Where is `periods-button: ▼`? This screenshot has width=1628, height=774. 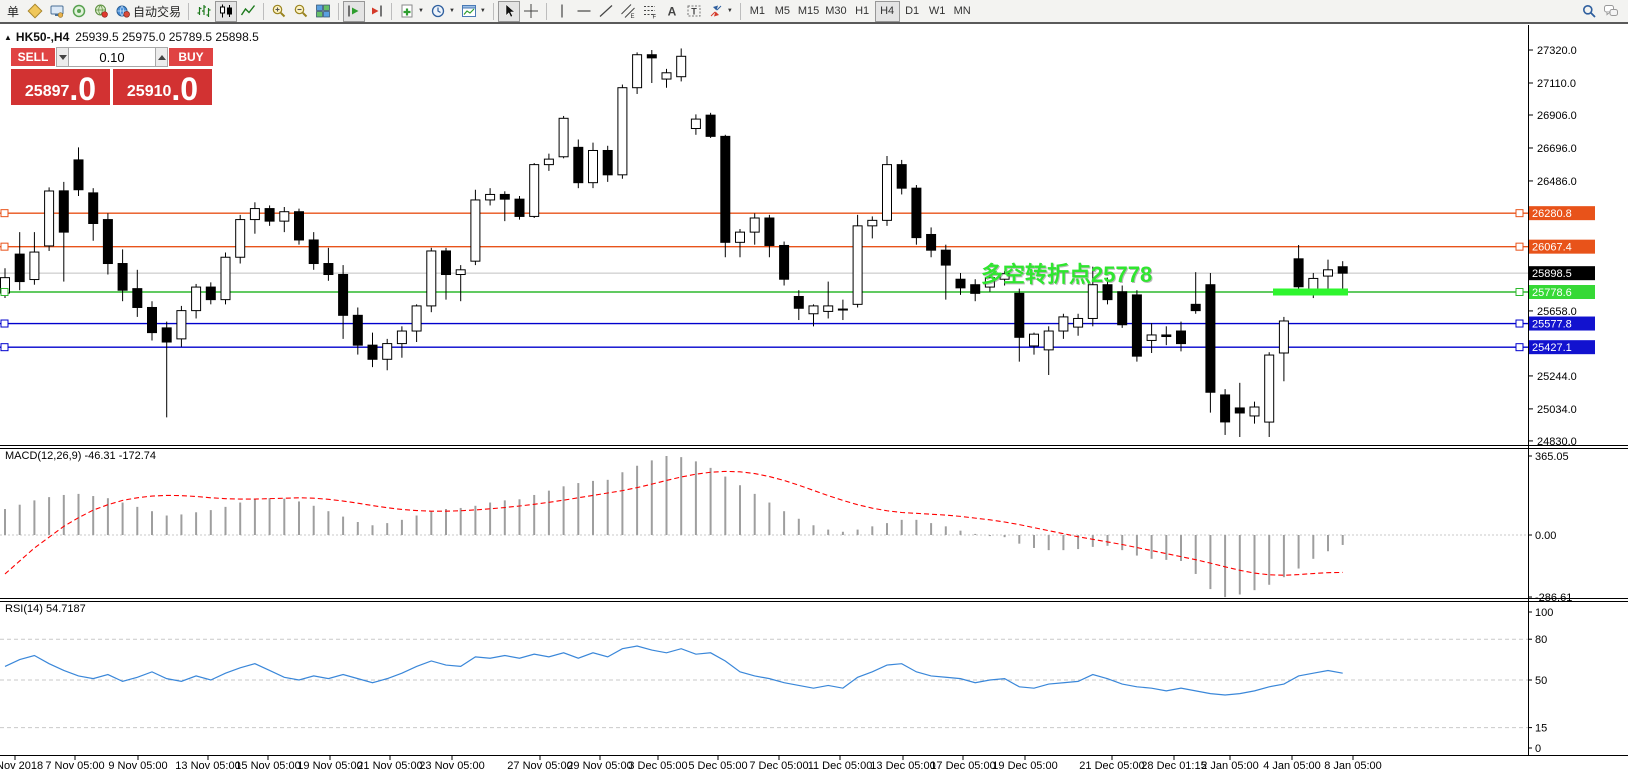 periods-button: ▼ is located at coordinates (442, 11).